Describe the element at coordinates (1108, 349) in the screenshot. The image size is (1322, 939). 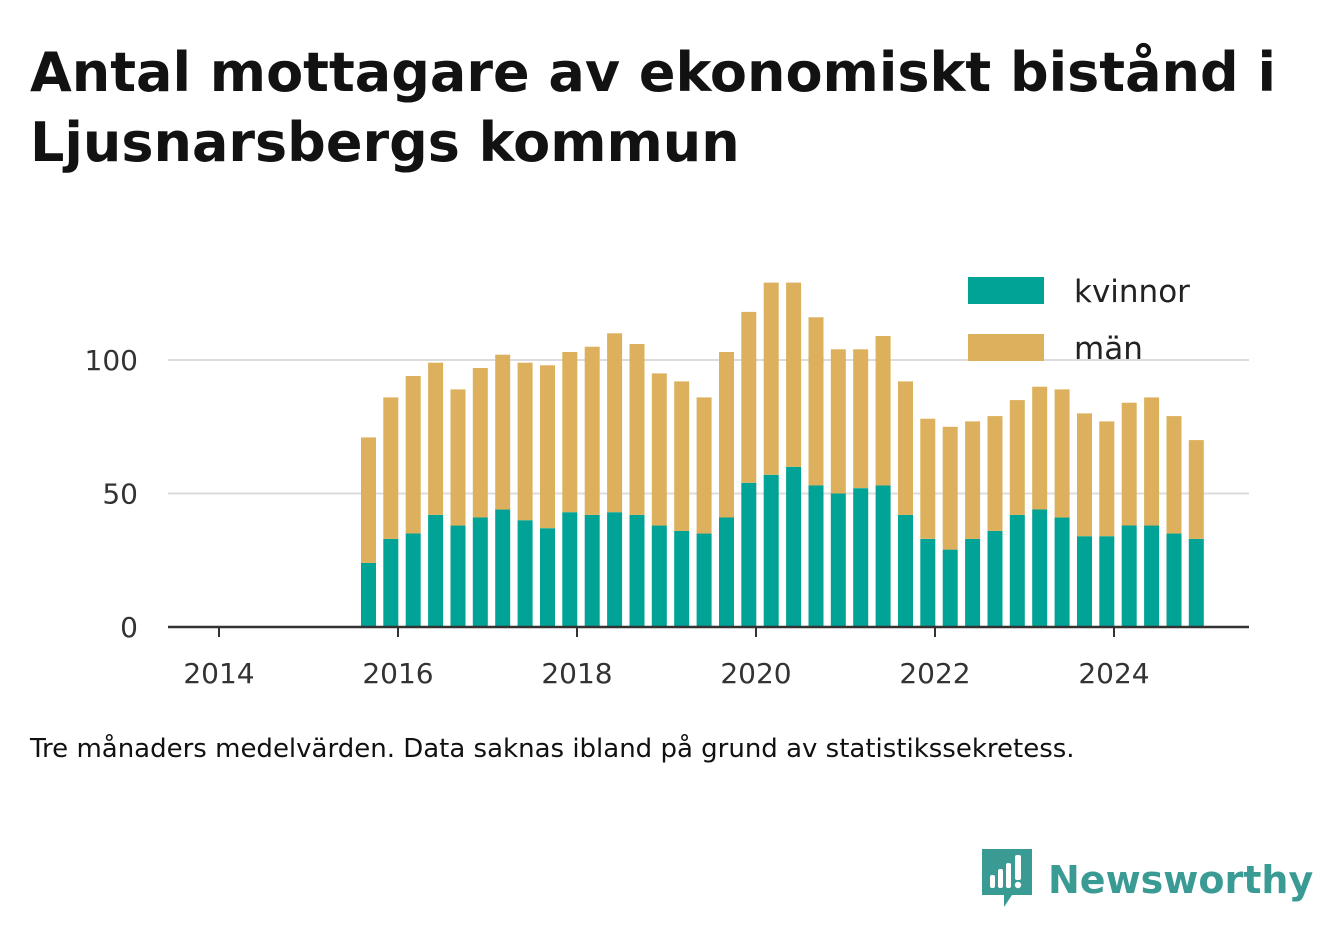
I see `legend-label-män: män` at that location.